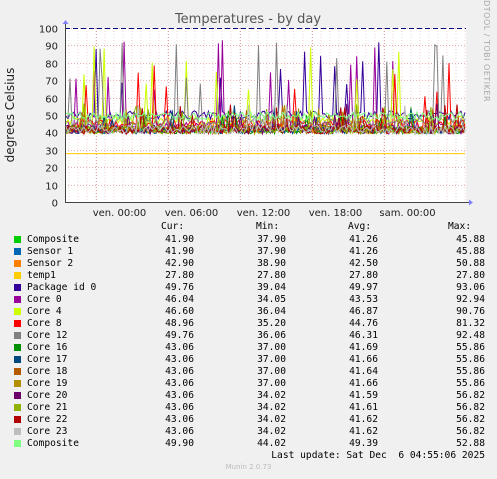 The height and width of the screenshot is (479, 497). What do you see at coordinates (248, 312) in the screenshot?
I see `legend-row: Core 4 46.60 36.04 46.87 90.76` at bounding box center [248, 312].